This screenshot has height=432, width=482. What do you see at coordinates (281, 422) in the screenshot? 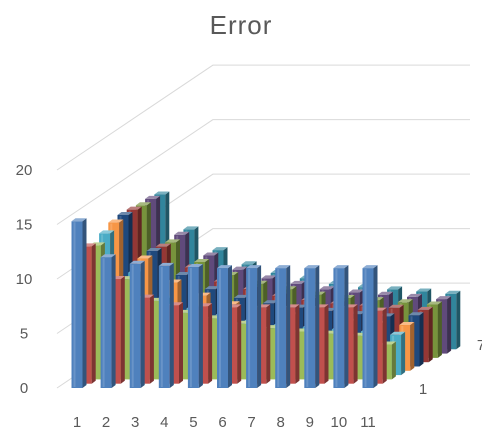
I see `x-tick-label: 8` at bounding box center [281, 422].